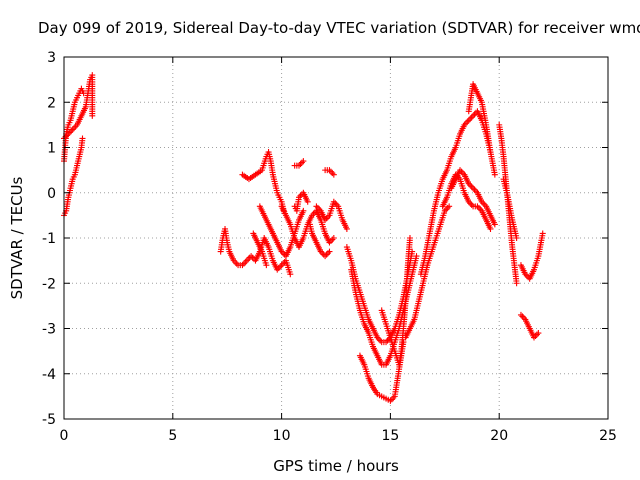  I want to click on y-tick-label: 1, so click(51, 149).